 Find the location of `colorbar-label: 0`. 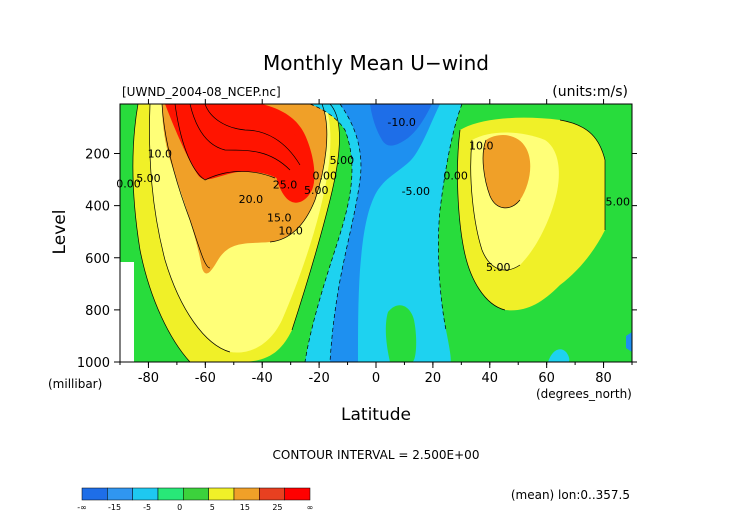

colorbar-label: 0 is located at coordinates (179, 507).